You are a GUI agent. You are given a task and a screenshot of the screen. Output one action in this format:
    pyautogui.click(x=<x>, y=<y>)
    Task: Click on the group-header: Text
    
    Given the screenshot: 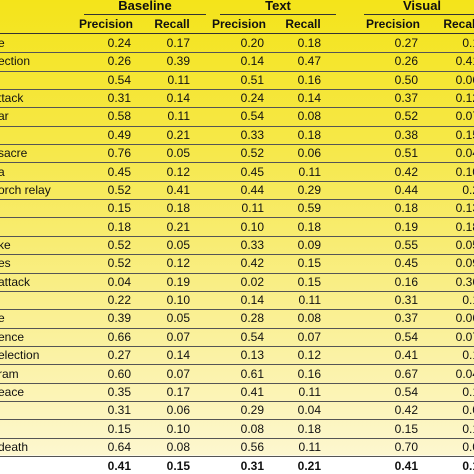 What is the action you would take?
    pyautogui.click(x=278, y=6)
    